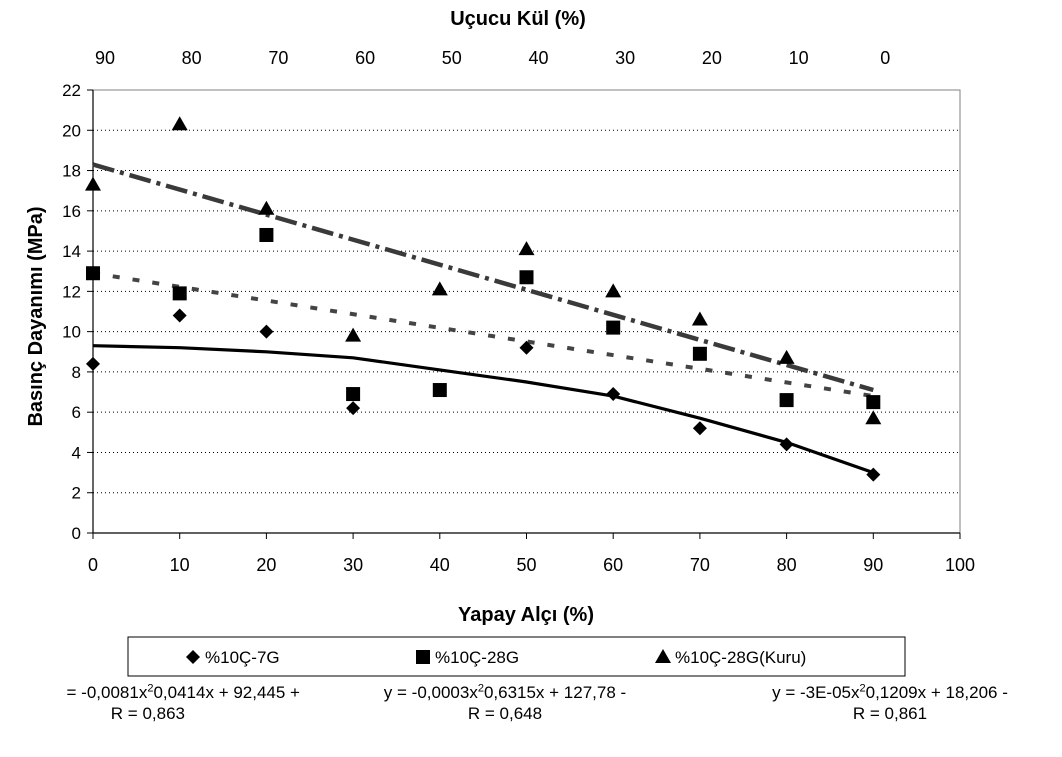  Describe the element at coordinates (105, 58) in the screenshot. I see `x2-tick-label-0: 90` at that location.